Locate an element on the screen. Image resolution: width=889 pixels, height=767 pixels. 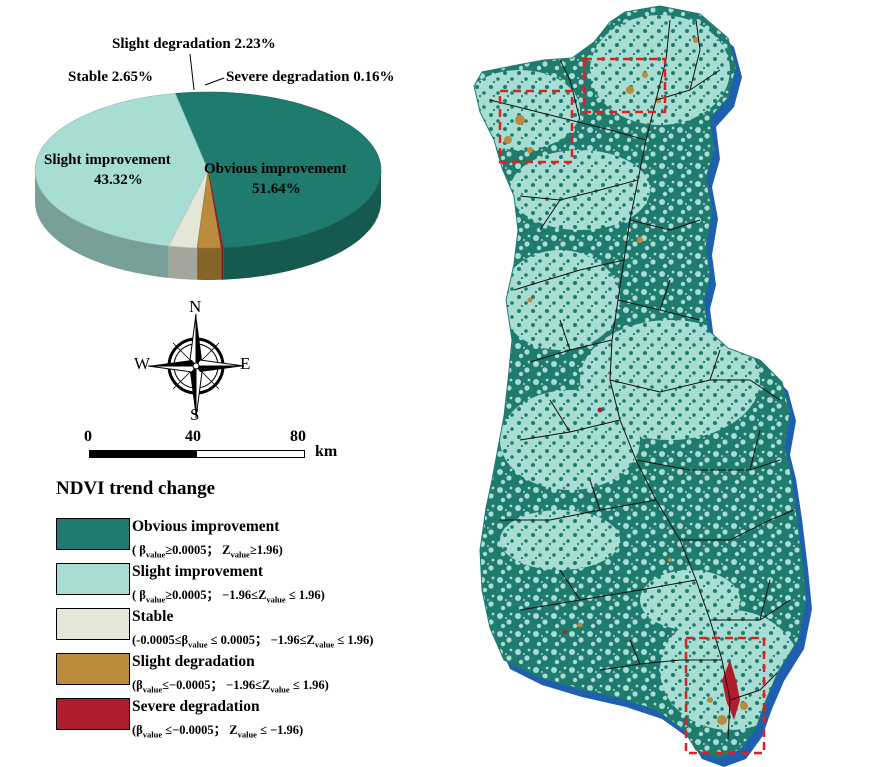
scalebar-tick-80: 80 is located at coordinates (298, 436).